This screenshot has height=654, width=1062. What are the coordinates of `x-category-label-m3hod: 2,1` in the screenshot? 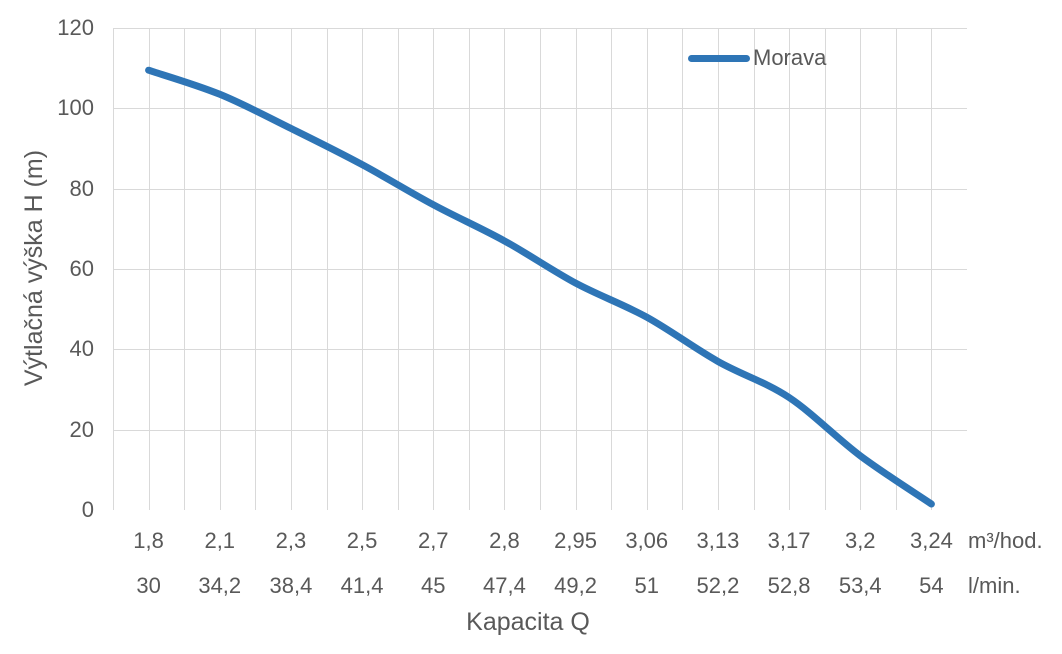 It's located at (220, 540).